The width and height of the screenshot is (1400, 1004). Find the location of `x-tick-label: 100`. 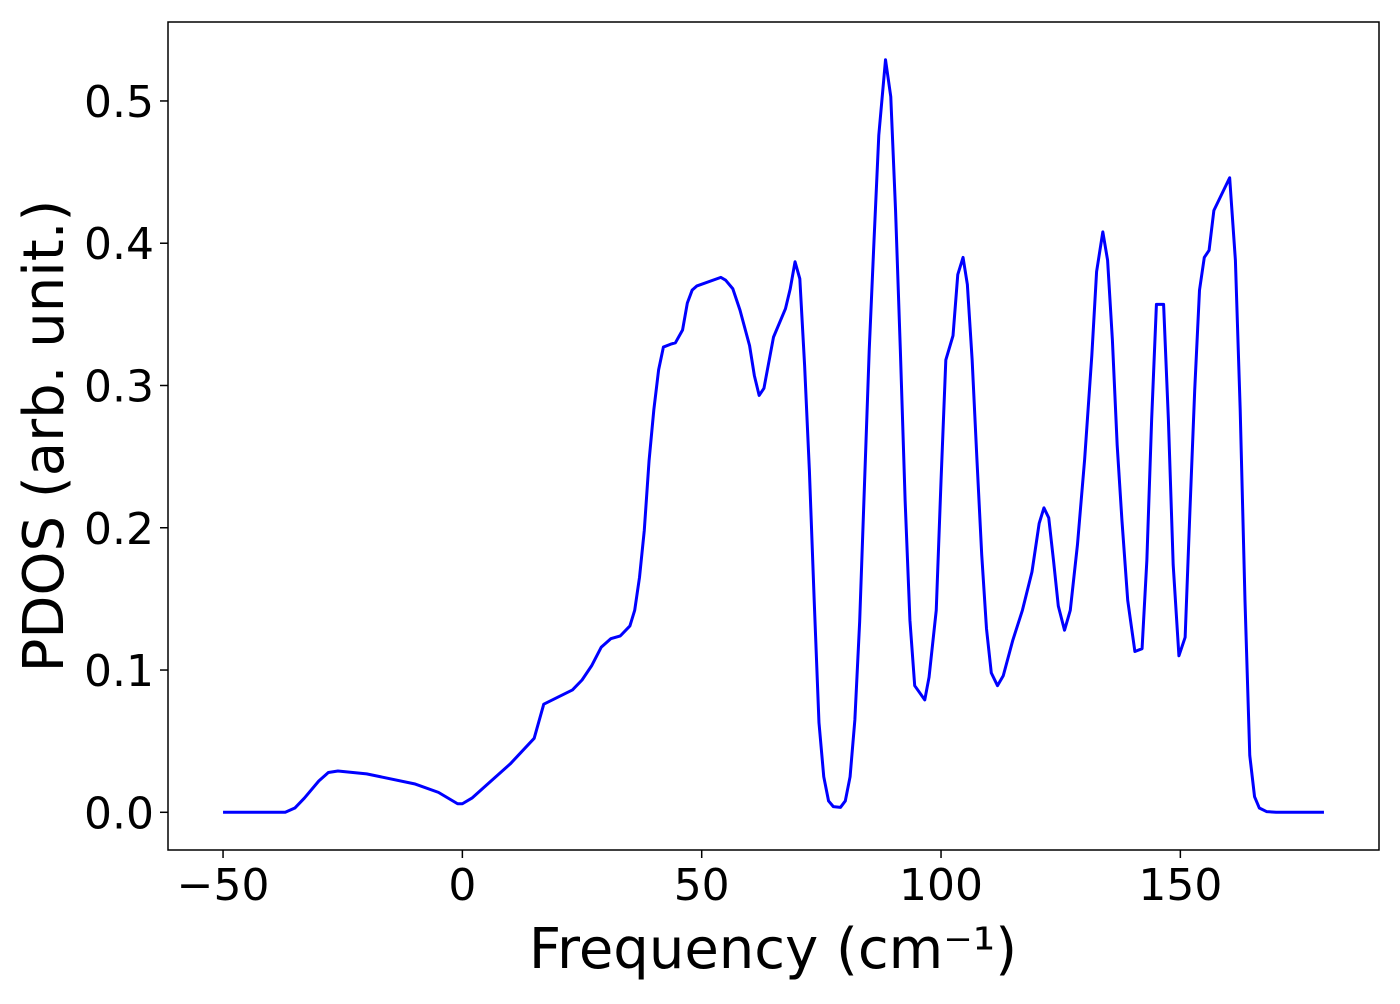

x-tick-label: 100 is located at coordinates (941, 885).